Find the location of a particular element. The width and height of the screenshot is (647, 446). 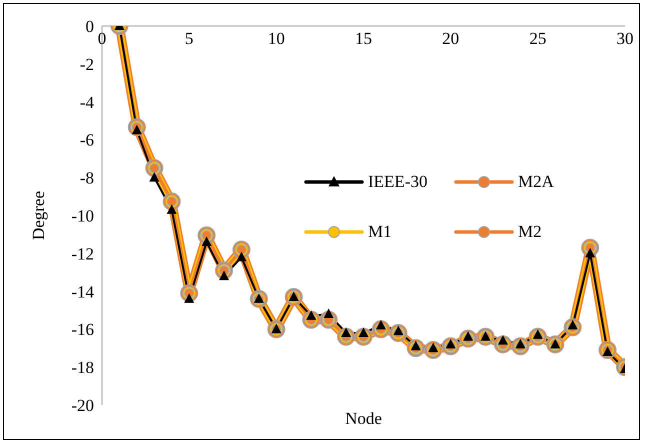

x-tick-label: 10 is located at coordinates (276, 38).